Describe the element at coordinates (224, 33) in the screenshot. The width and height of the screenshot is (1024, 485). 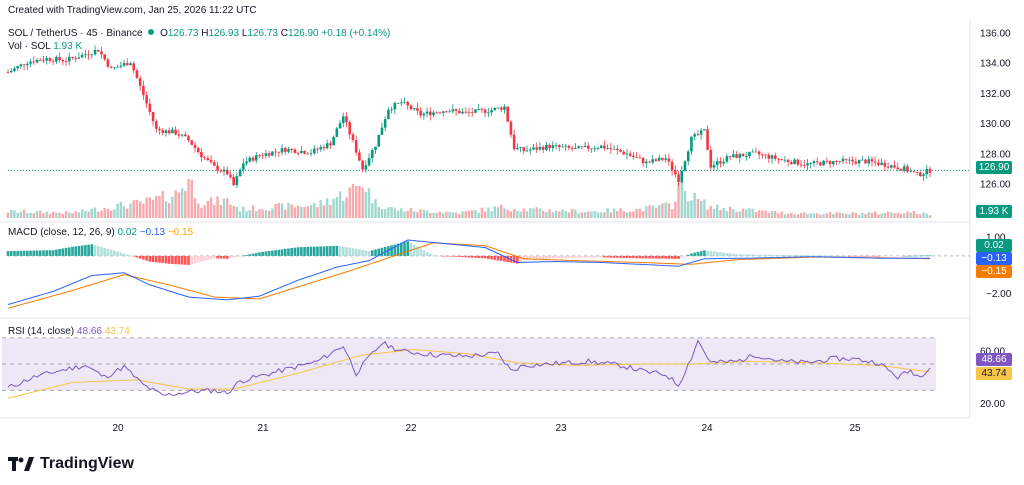
I see `high-value: 126.93` at that location.